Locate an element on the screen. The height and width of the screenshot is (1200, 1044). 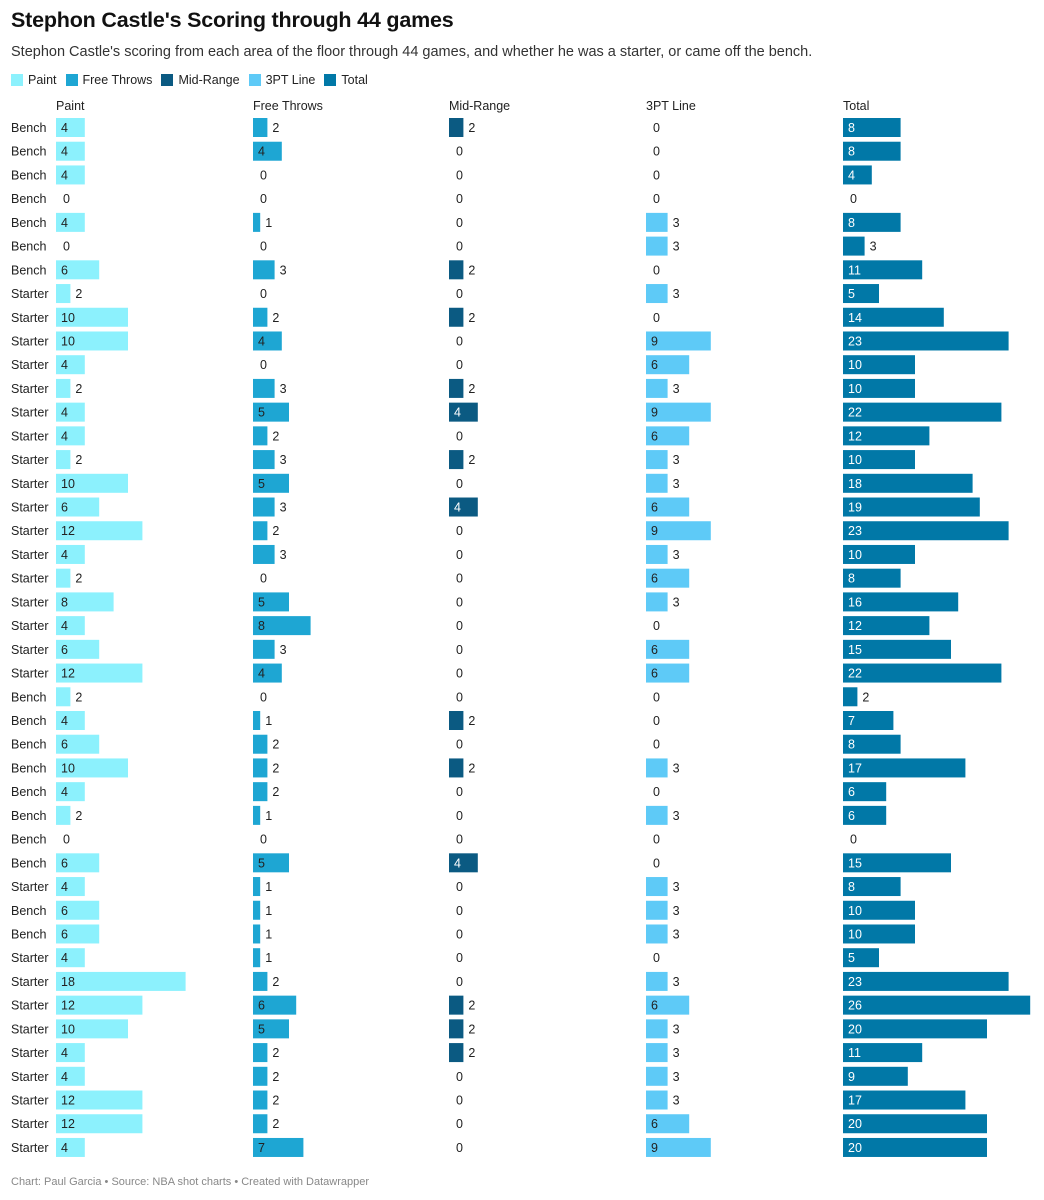
value-label-three_pt: 9 is located at coordinates (654, 531).